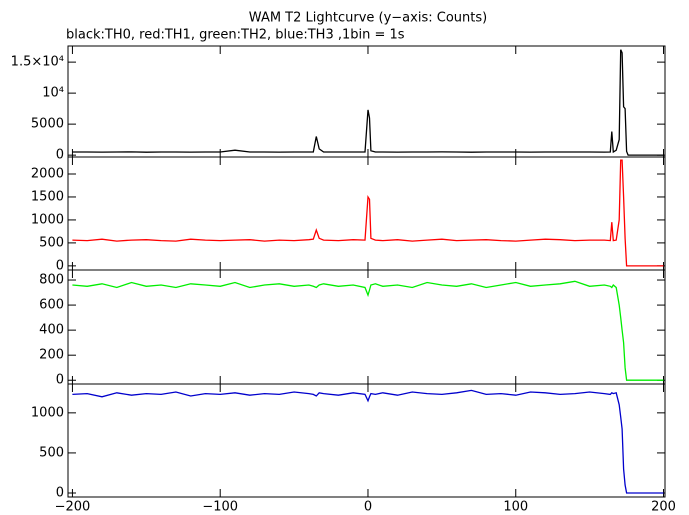 This screenshot has width=689, height=515. Describe the element at coordinates (368, 507) in the screenshot. I see `x-tick-label: 0` at that location.